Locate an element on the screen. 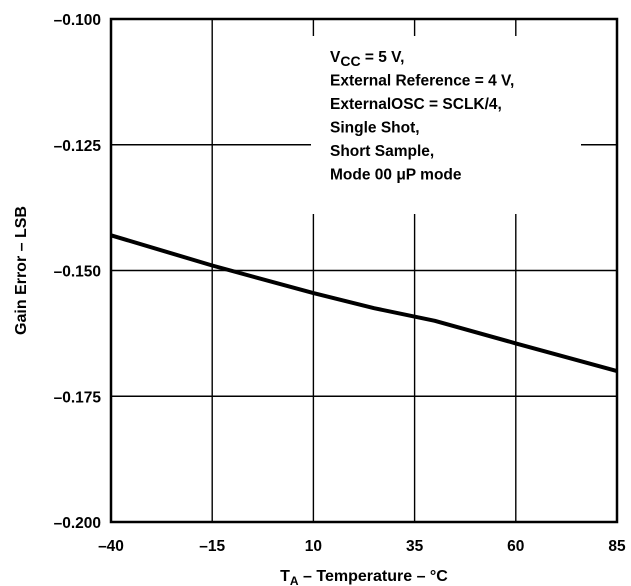 The height and width of the screenshot is (586, 631). x-tick-label: –40 is located at coordinates (111, 546).